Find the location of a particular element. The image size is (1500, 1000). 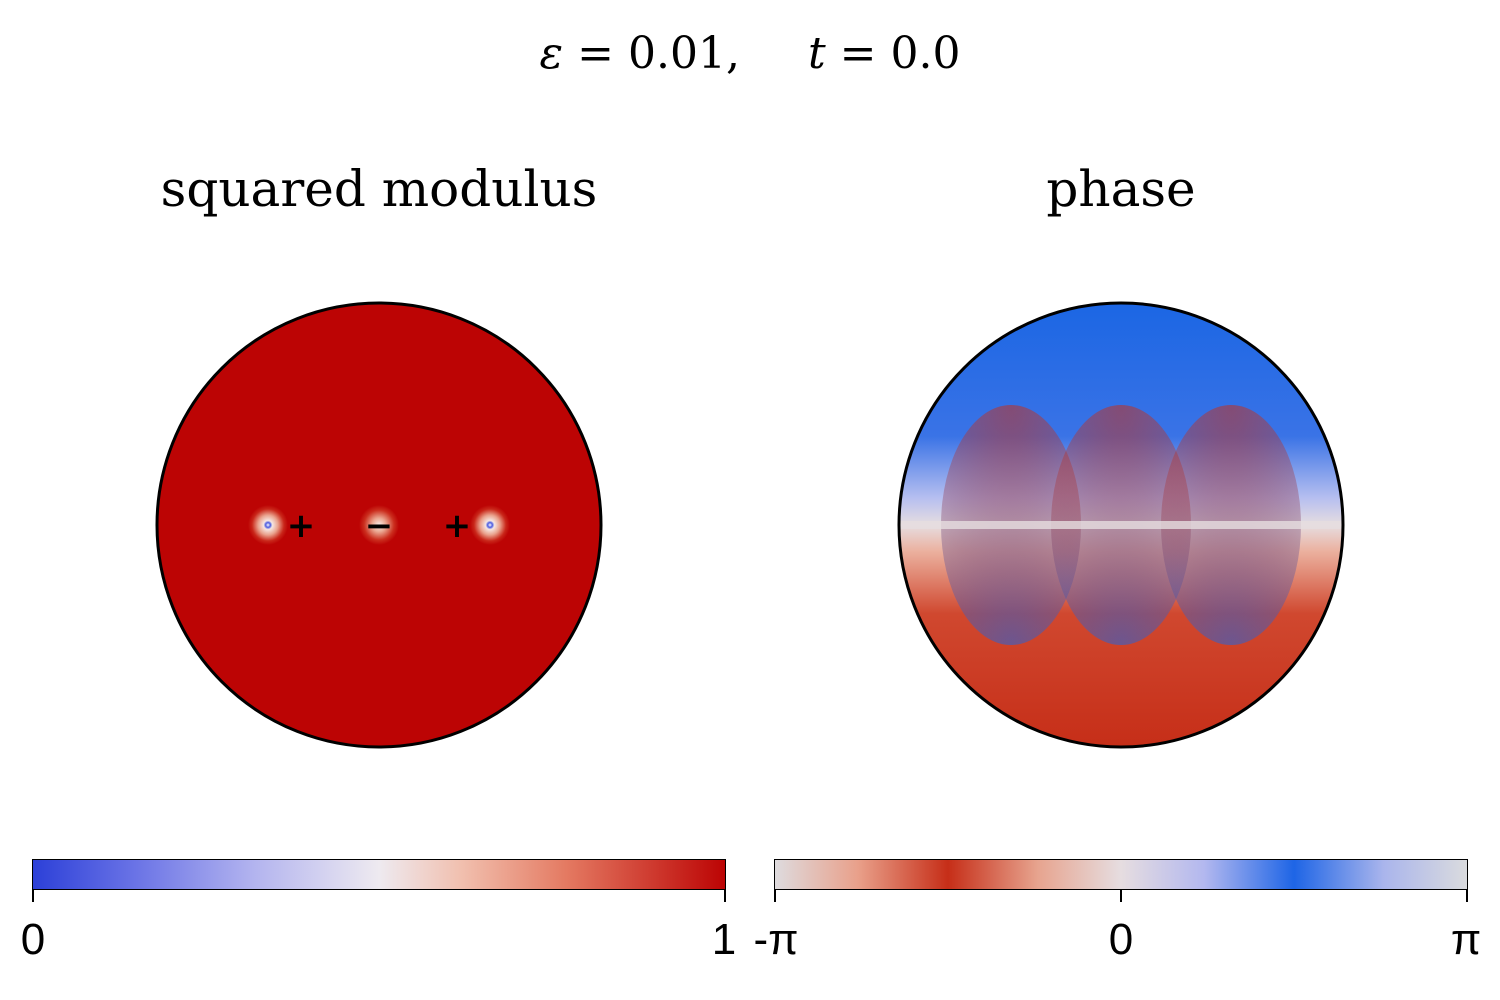

epsilon-value: = 0.01, is located at coordinates (658, 53).